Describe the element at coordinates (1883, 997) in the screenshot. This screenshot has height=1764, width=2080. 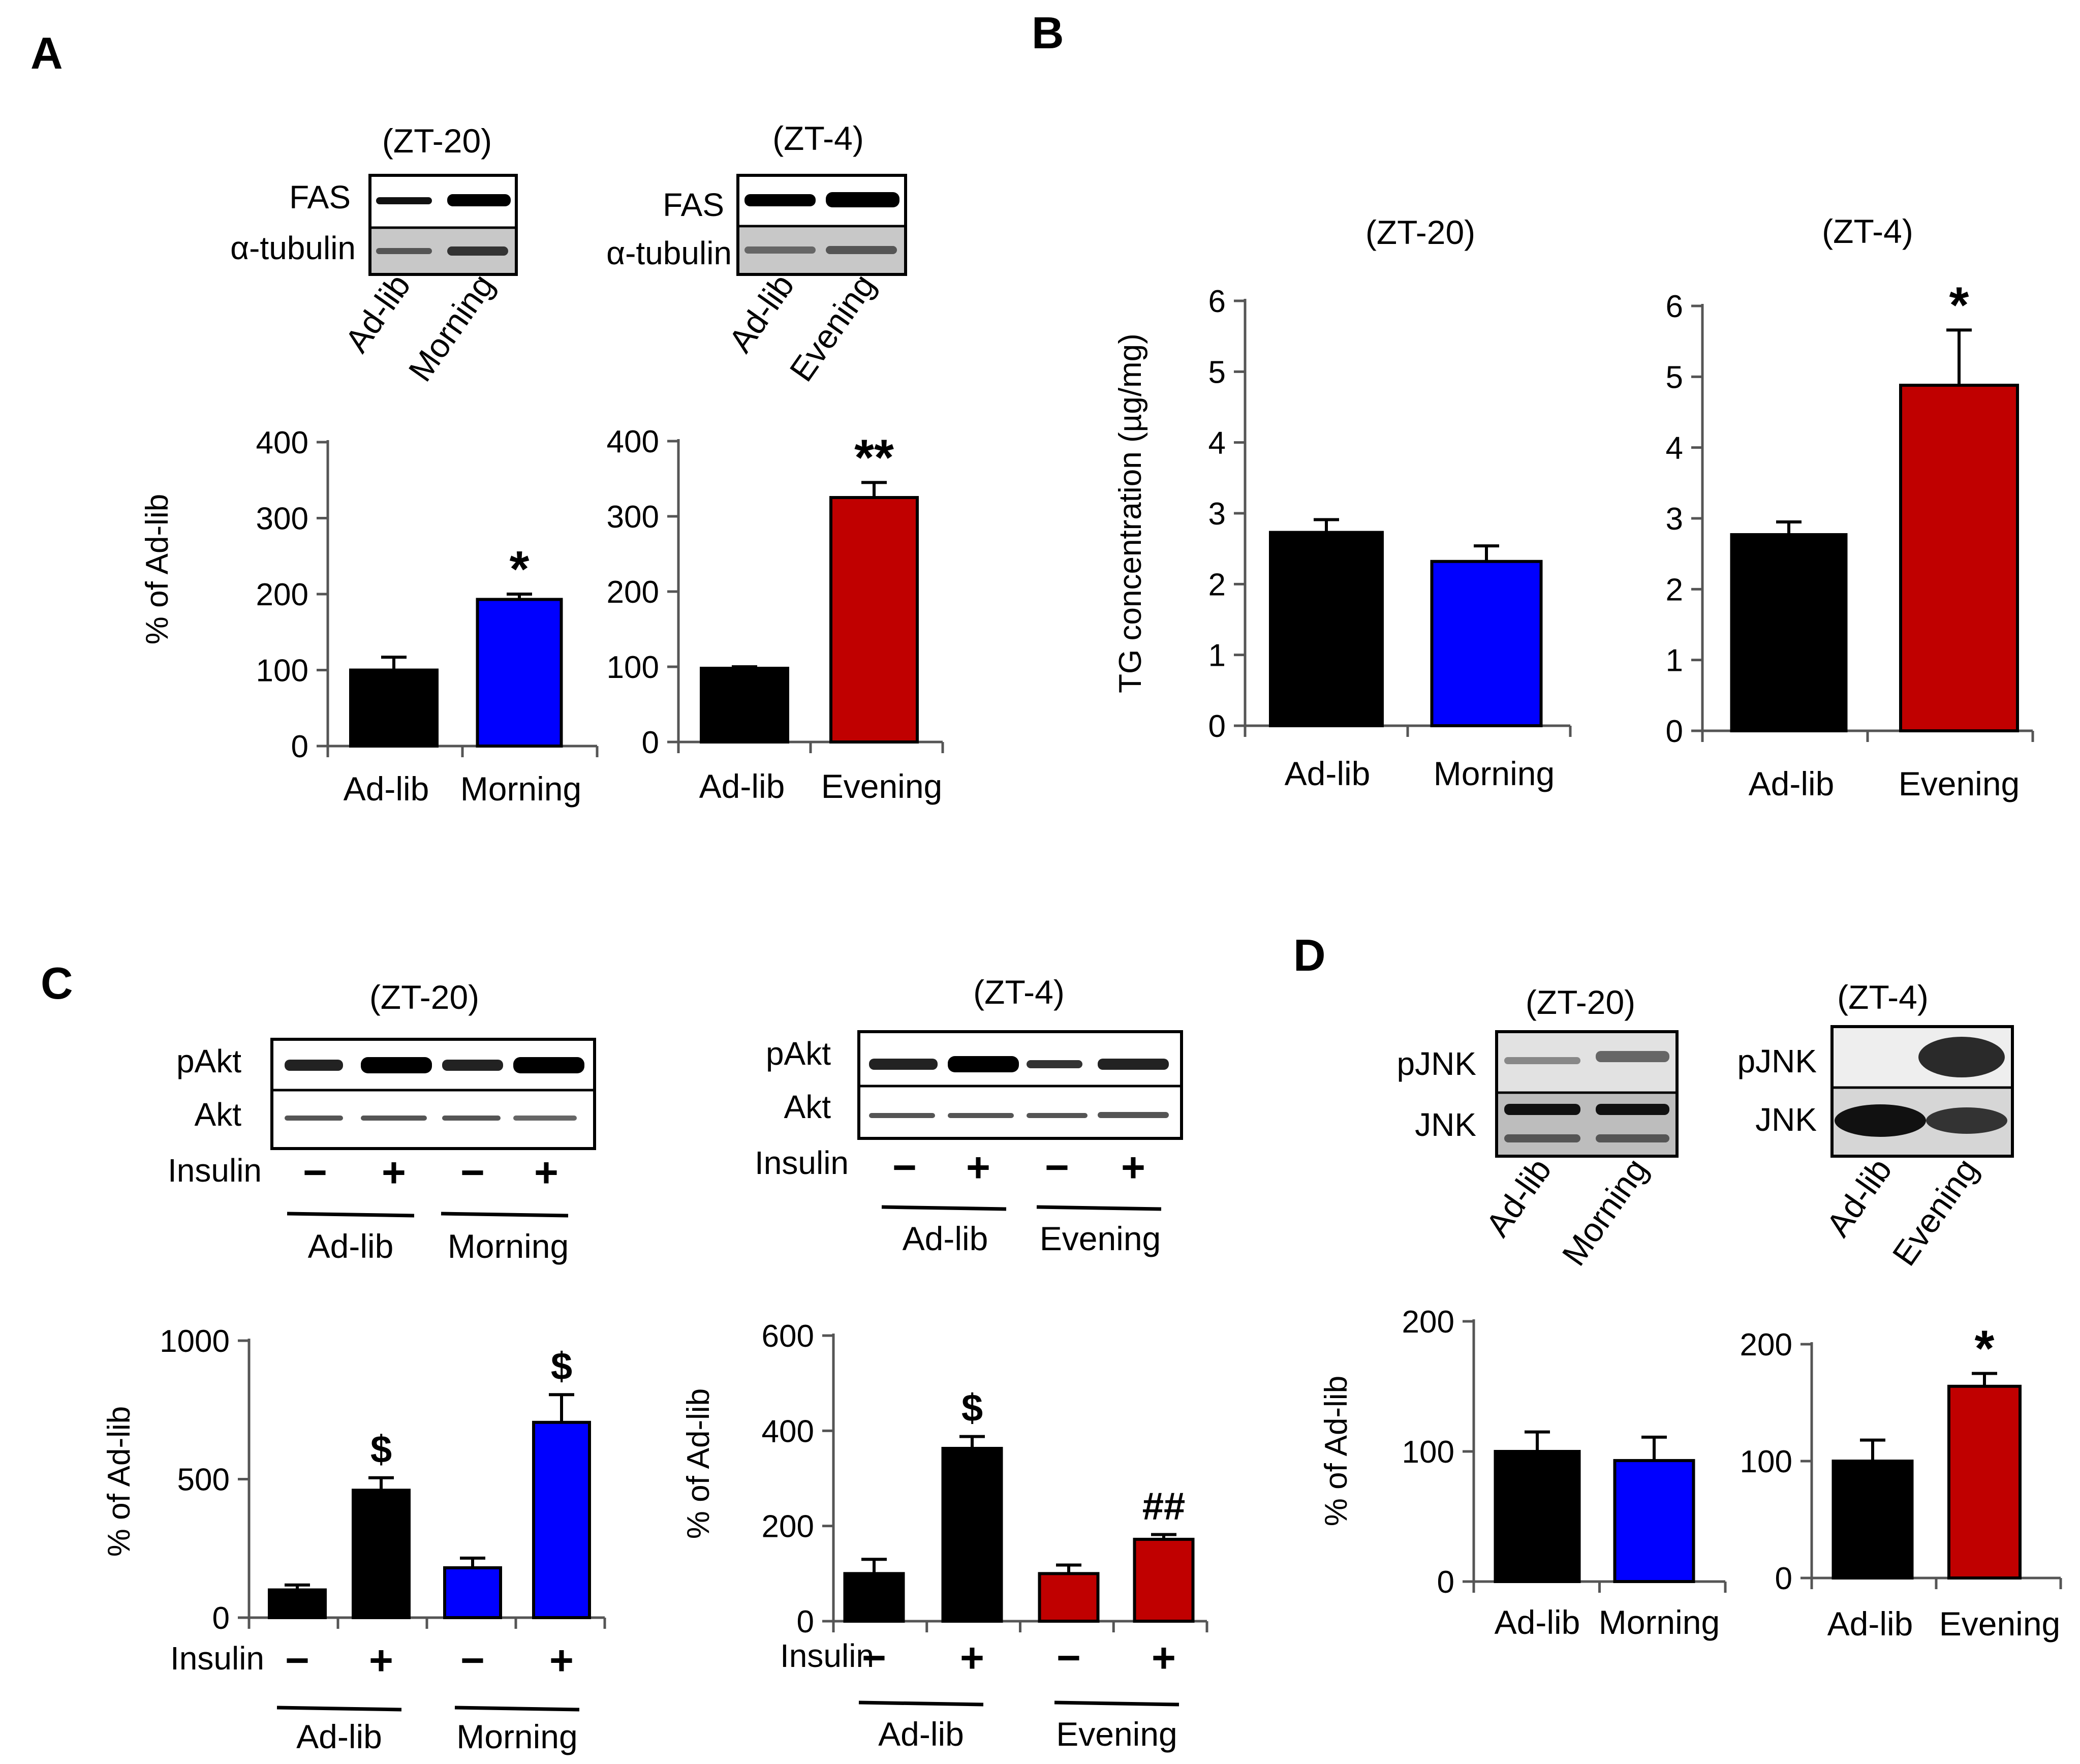
I see `blot-title: (ZT-4)` at that location.